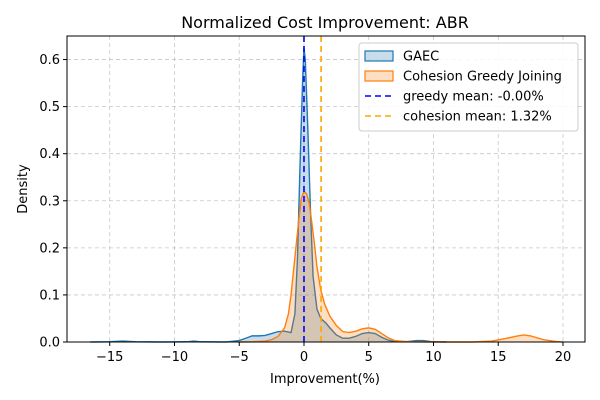 The image size is (600, 400). Describe the element at coordinates (49, 107) in the screenshot. I see `y-tick-label: 0.5` at that location.